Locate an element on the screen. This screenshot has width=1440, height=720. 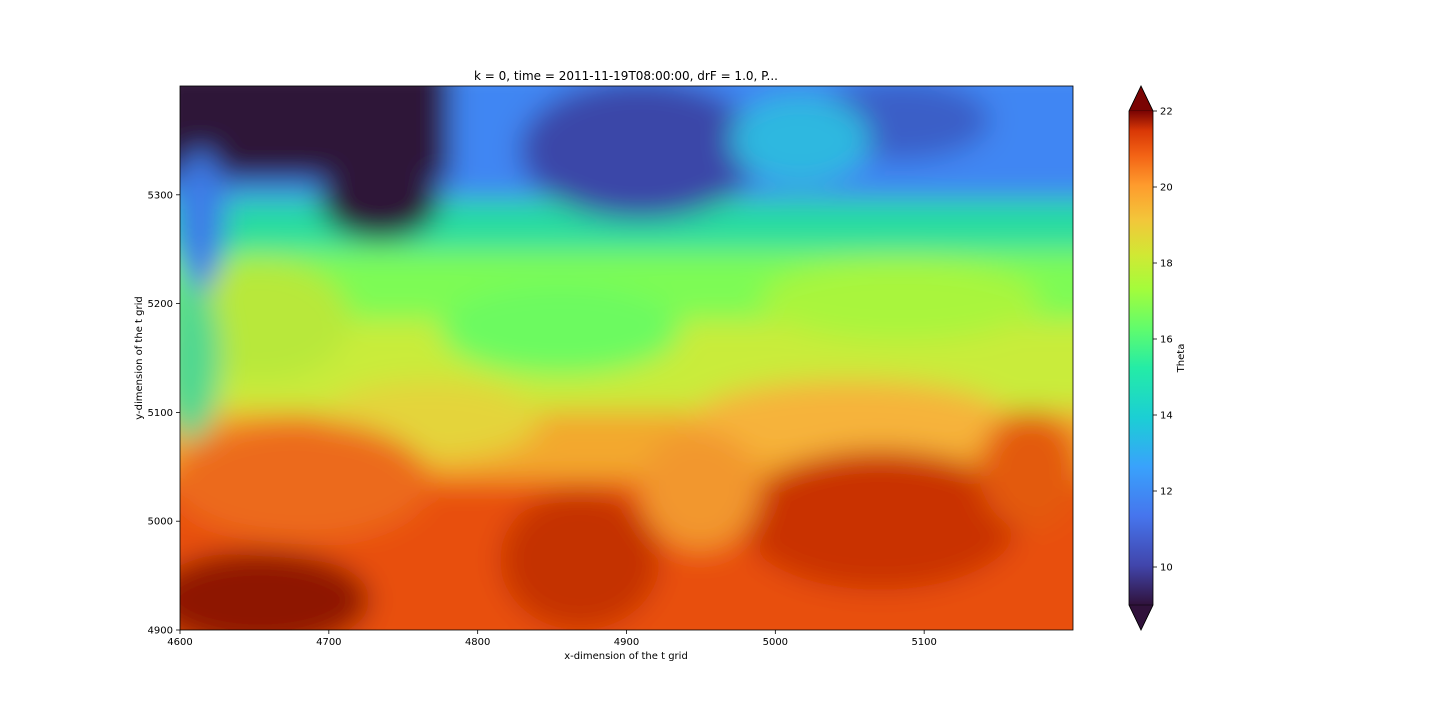
colorbar-extend-max is located at coordinates (1141, 98).